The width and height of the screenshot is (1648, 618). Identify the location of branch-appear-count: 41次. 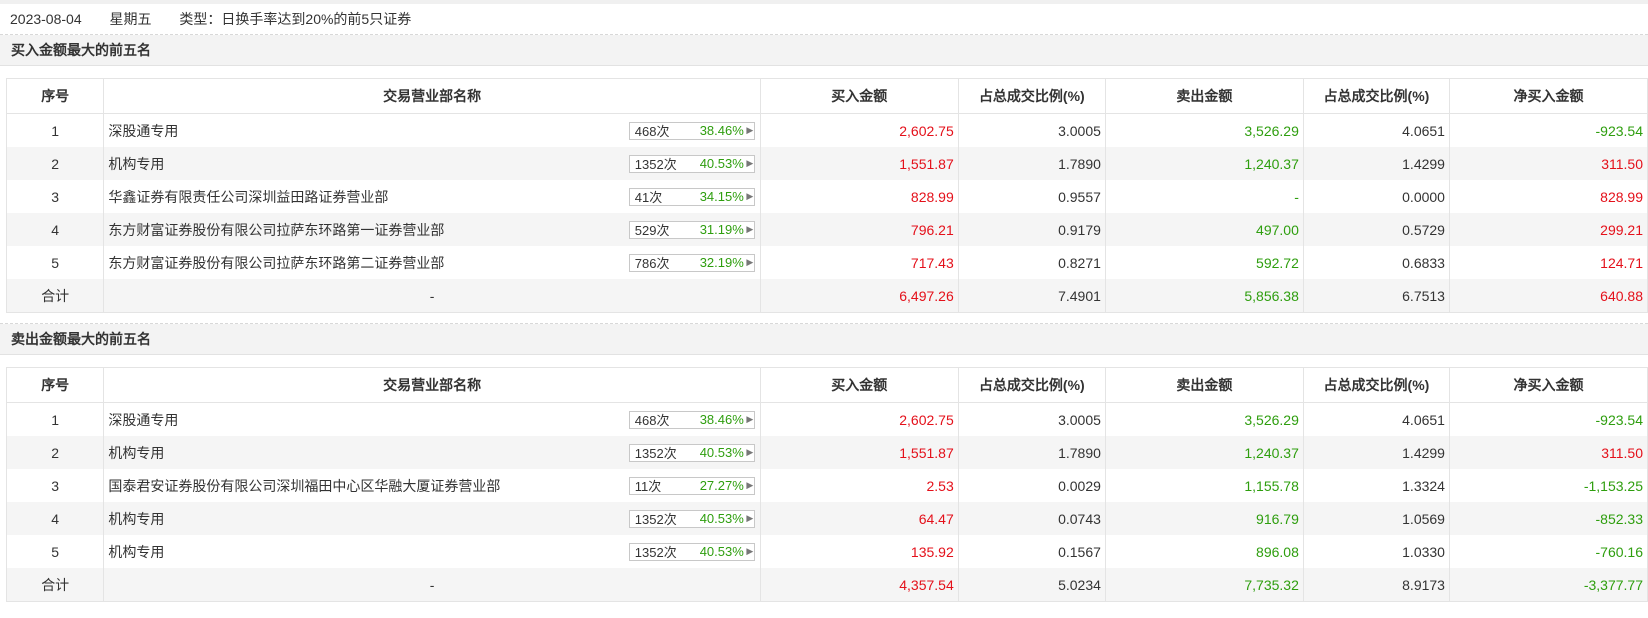
(648, 197).